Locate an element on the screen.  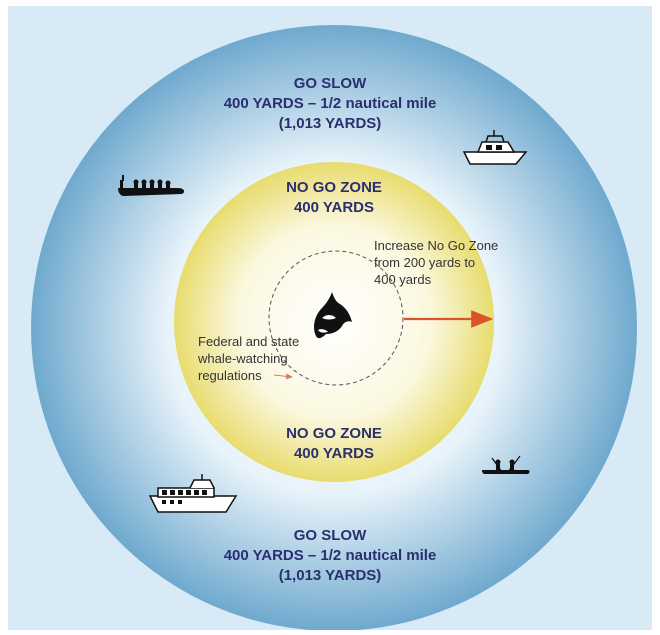
regulations-note-line2: whale-watching is located at coordinates (242, 358).